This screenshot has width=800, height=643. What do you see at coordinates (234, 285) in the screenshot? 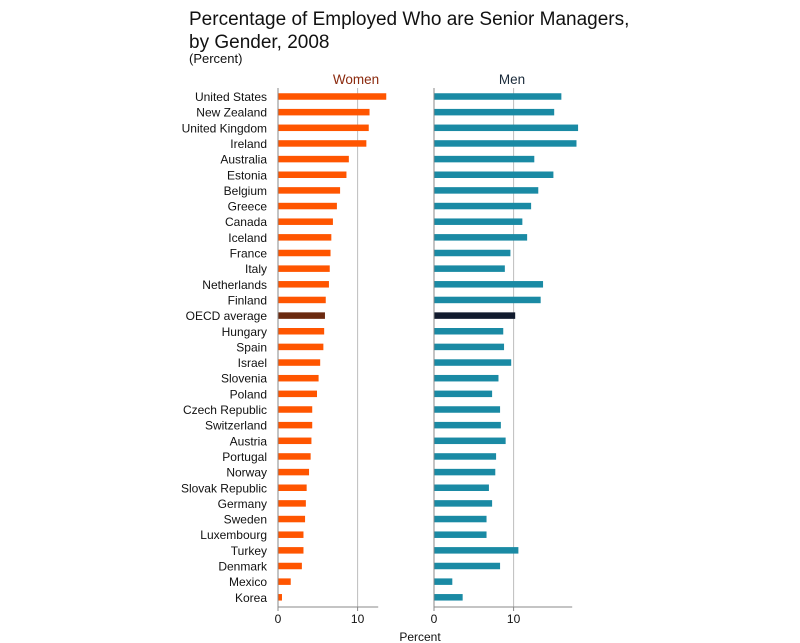
I see `category-label-netherlands: Netherlands` at bounding box center [234, 285].